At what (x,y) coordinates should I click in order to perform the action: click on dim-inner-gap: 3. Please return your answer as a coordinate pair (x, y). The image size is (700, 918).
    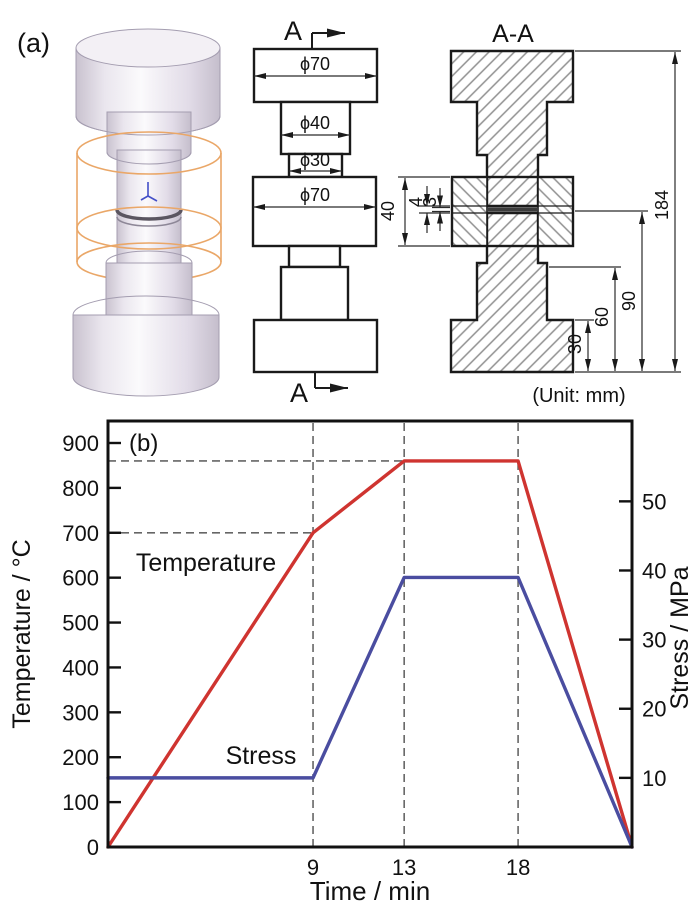
    Looking at the image, I should click on (430, 202).